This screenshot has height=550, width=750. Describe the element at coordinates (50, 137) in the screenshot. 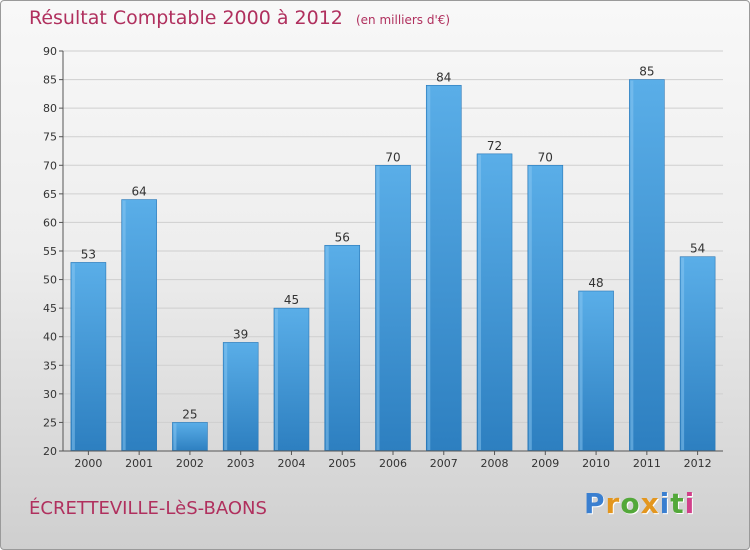

I see `y-tick-label: 75` at that location.